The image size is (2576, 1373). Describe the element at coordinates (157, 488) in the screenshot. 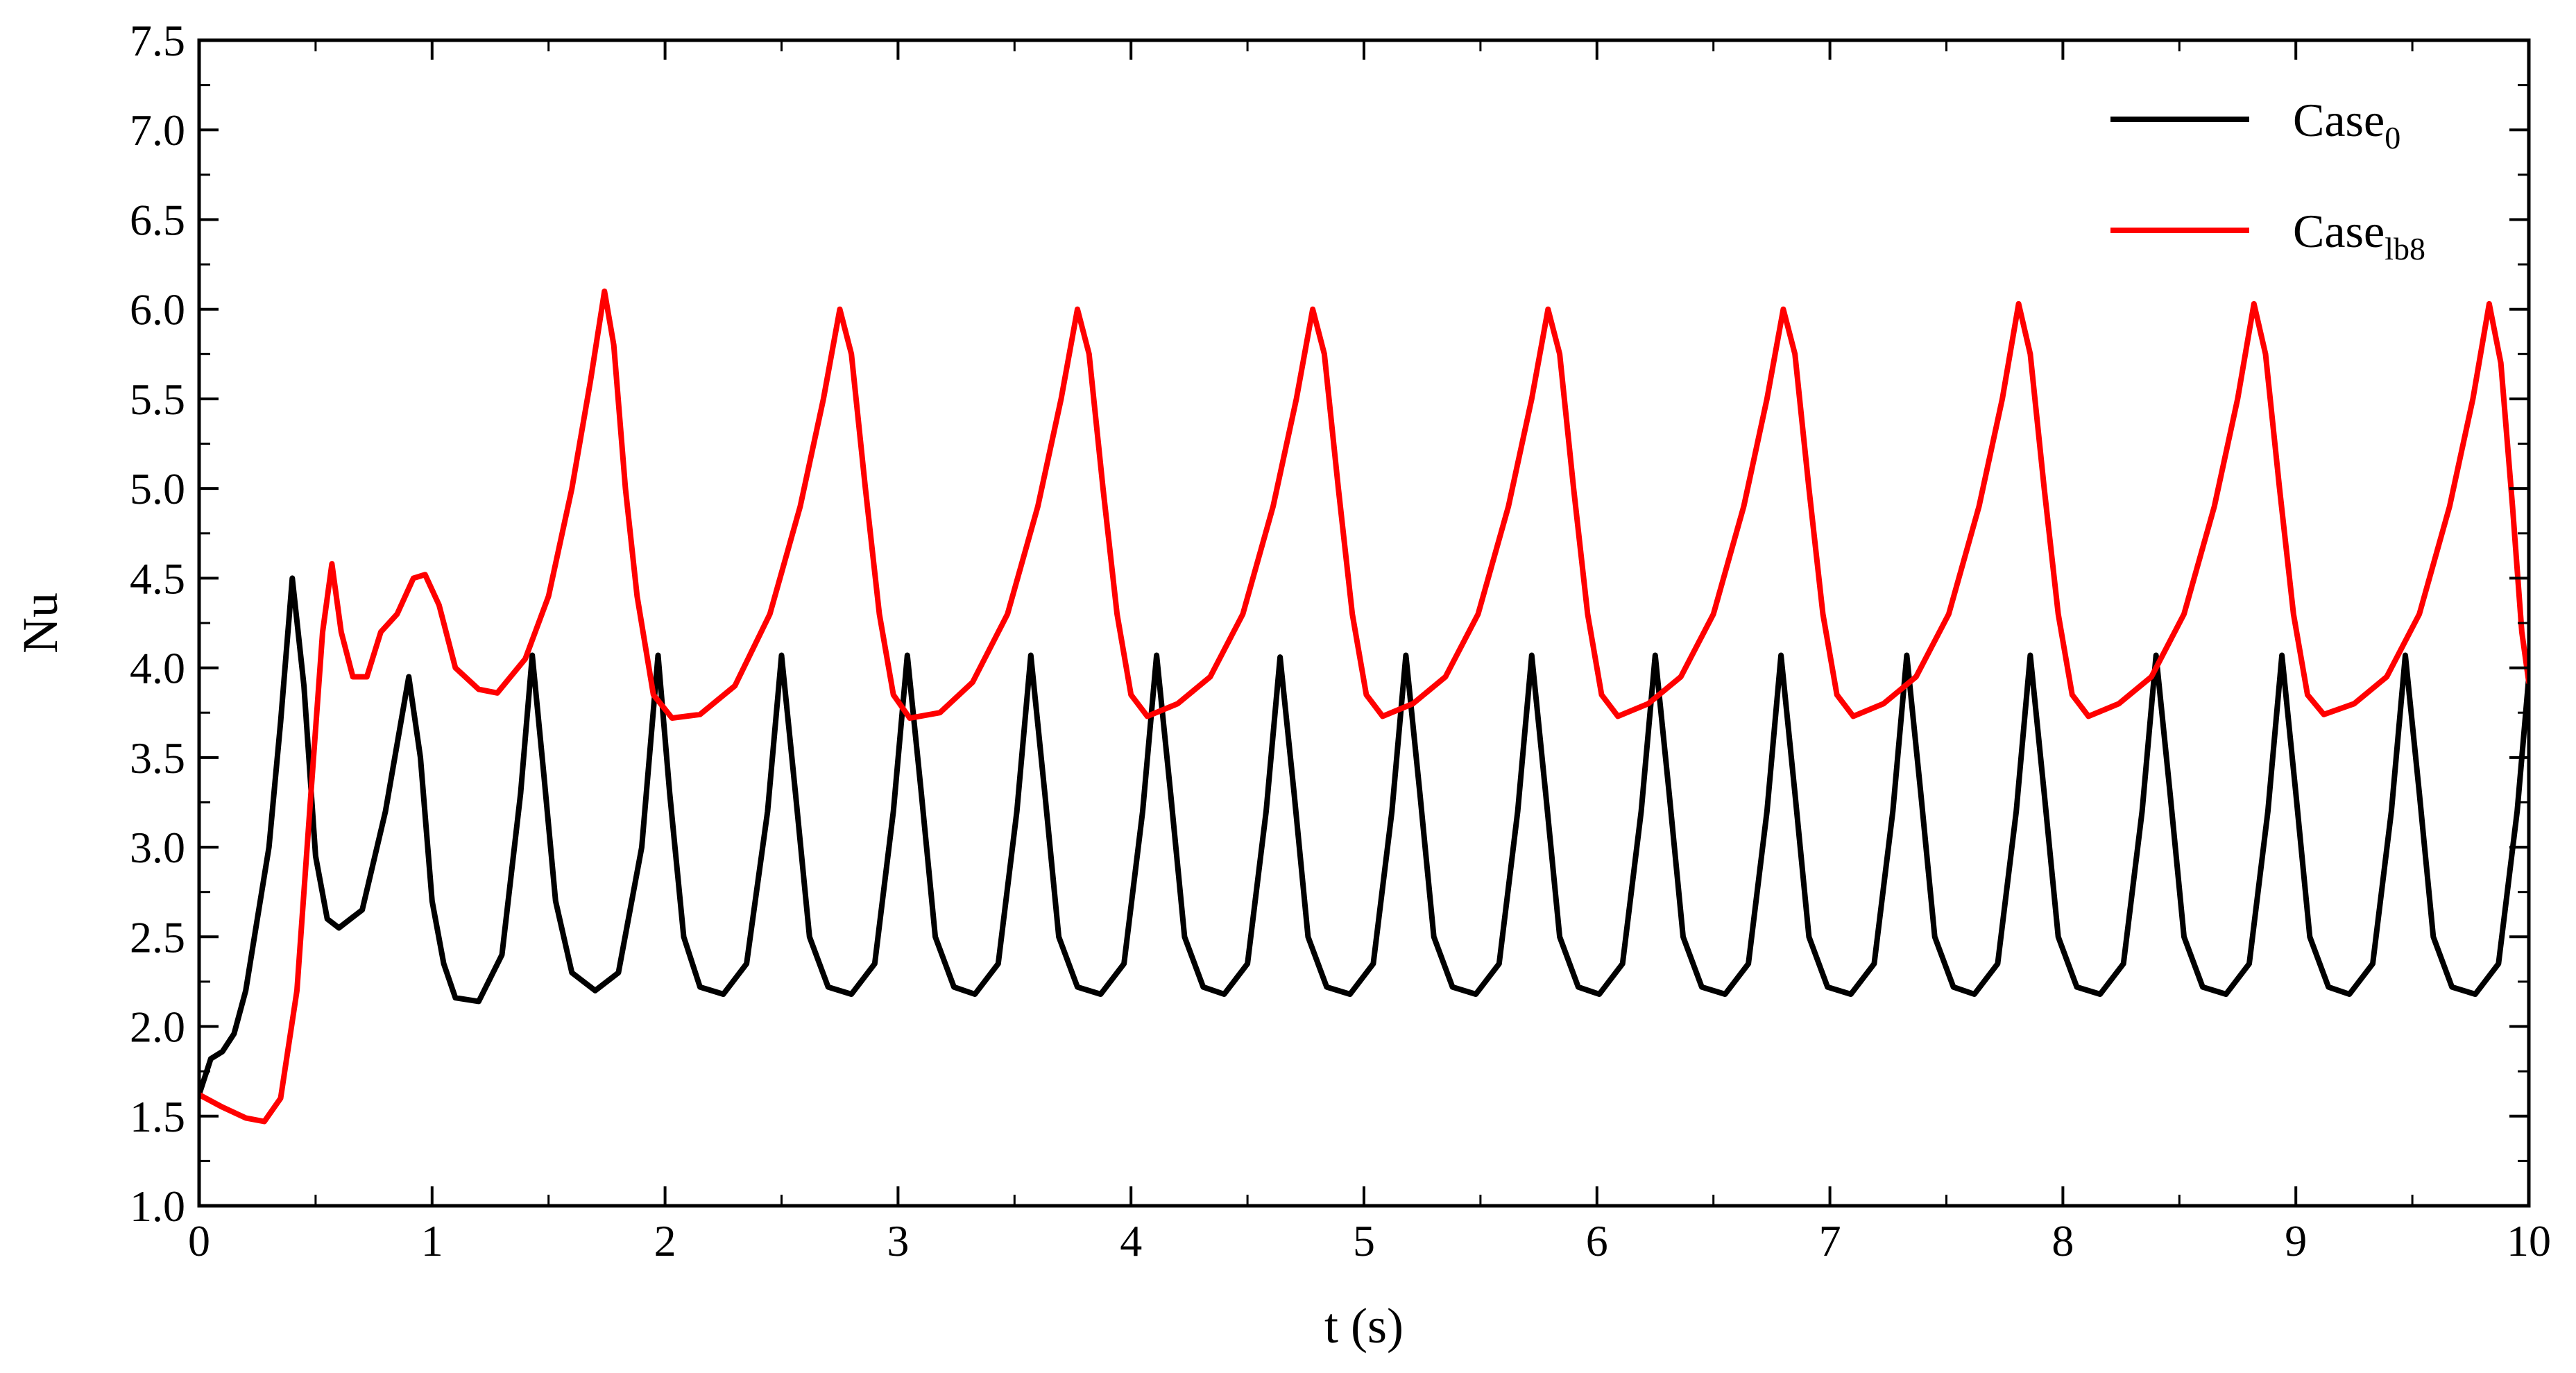

I see `y-tick-label: 5.0` at that location.